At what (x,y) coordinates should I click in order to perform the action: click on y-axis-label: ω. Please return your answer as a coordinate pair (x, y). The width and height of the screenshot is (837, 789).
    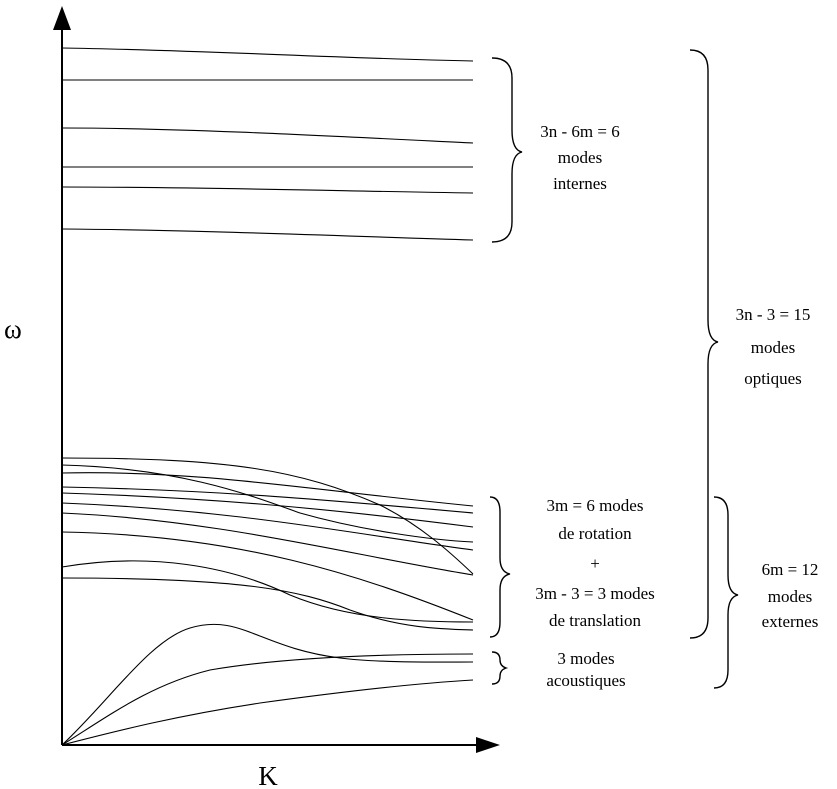
    Looking at the image, I should click on (13, 329).